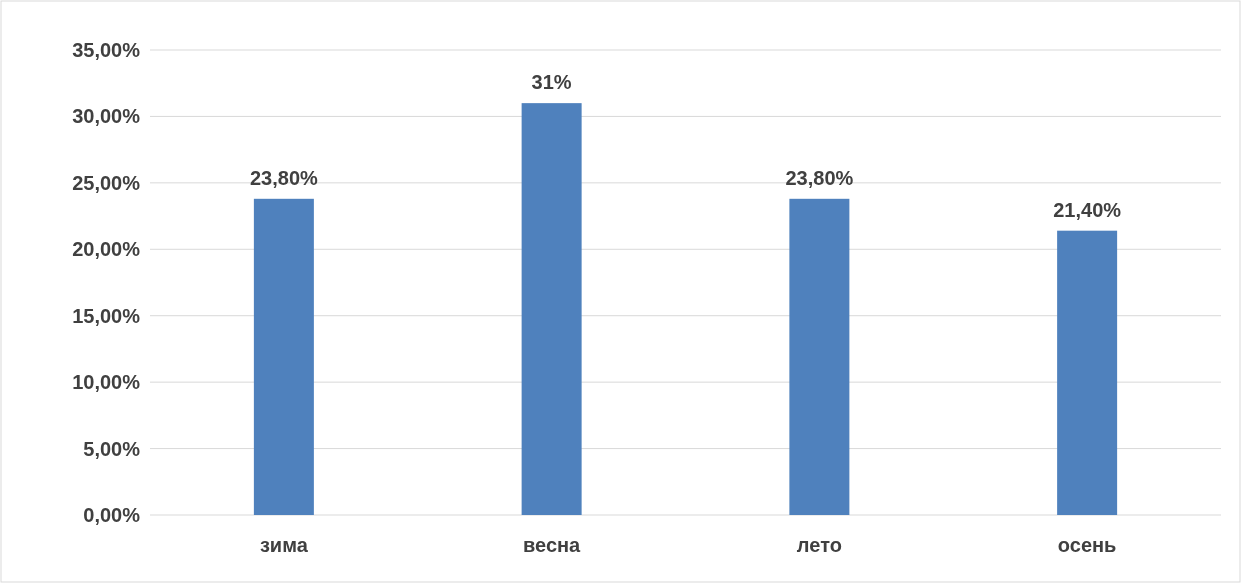 The width and height of the screenshot is (1241, 583). I want to click on y-tick-label: 20,00%, so click(106, 249).